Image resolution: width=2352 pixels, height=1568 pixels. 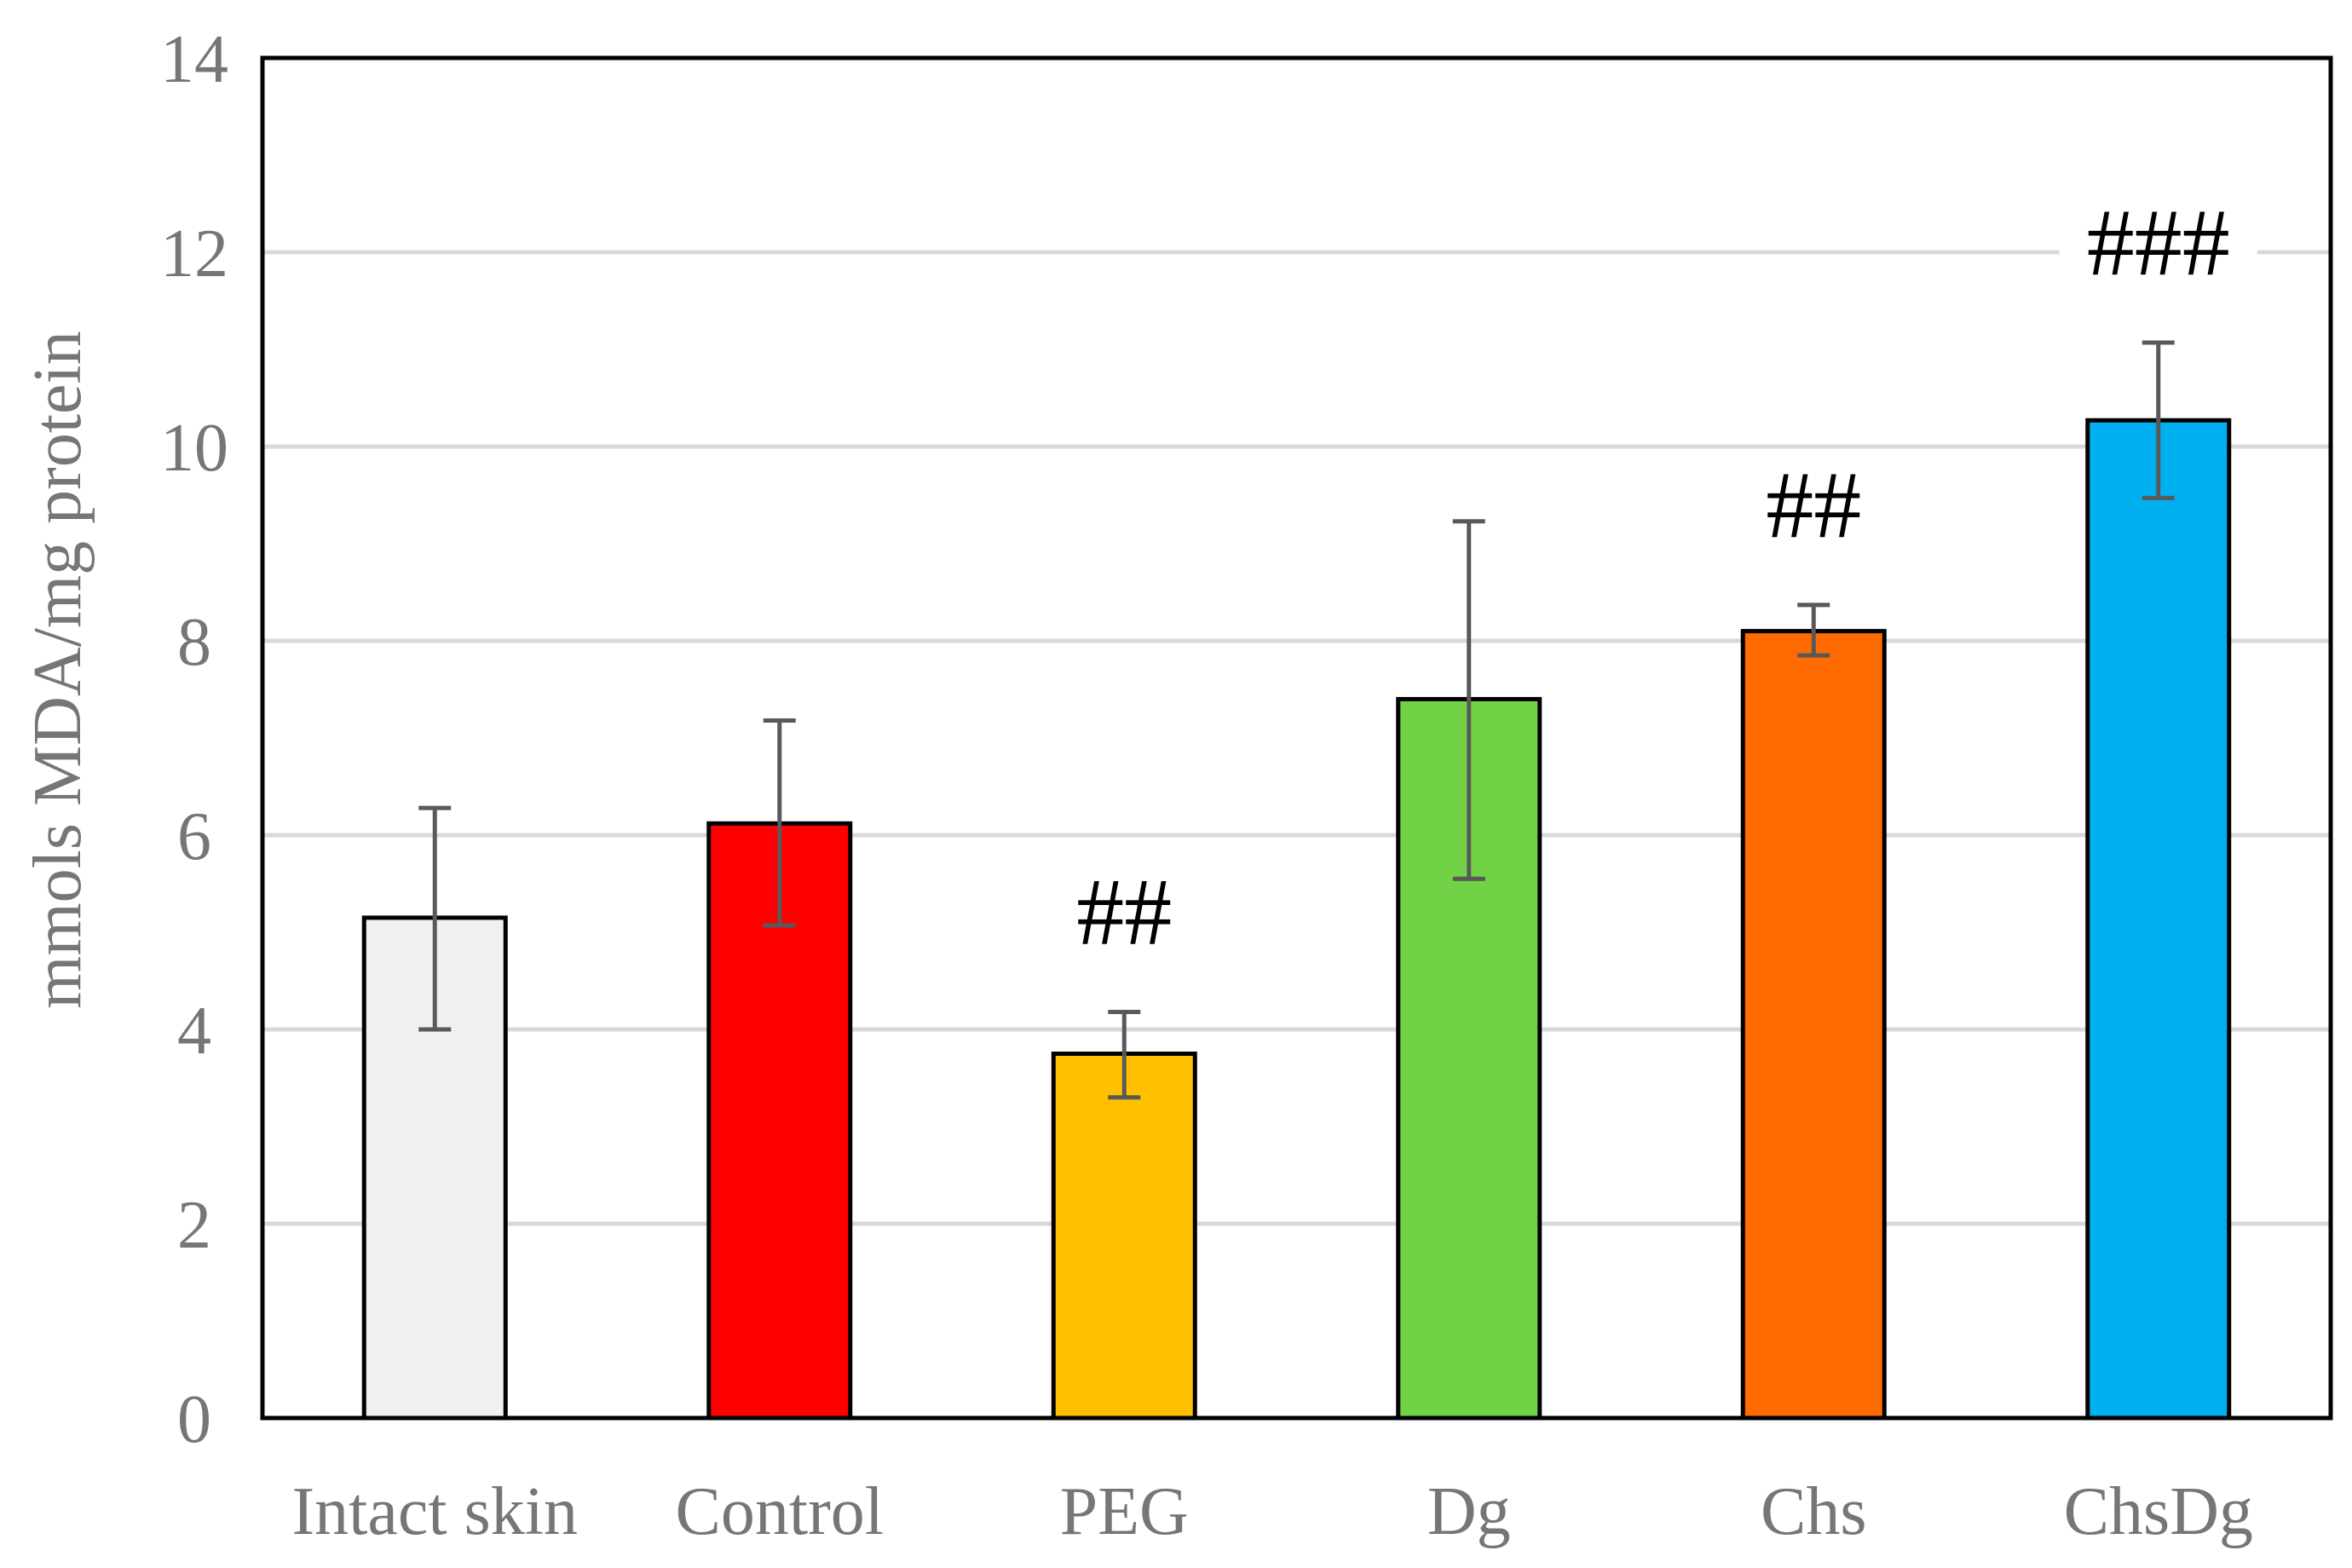 What do you see at coordinates (1814, 1511) in the screenshot?
I see `x-tick-label: Chs` at bounding box center [1814, 1511].